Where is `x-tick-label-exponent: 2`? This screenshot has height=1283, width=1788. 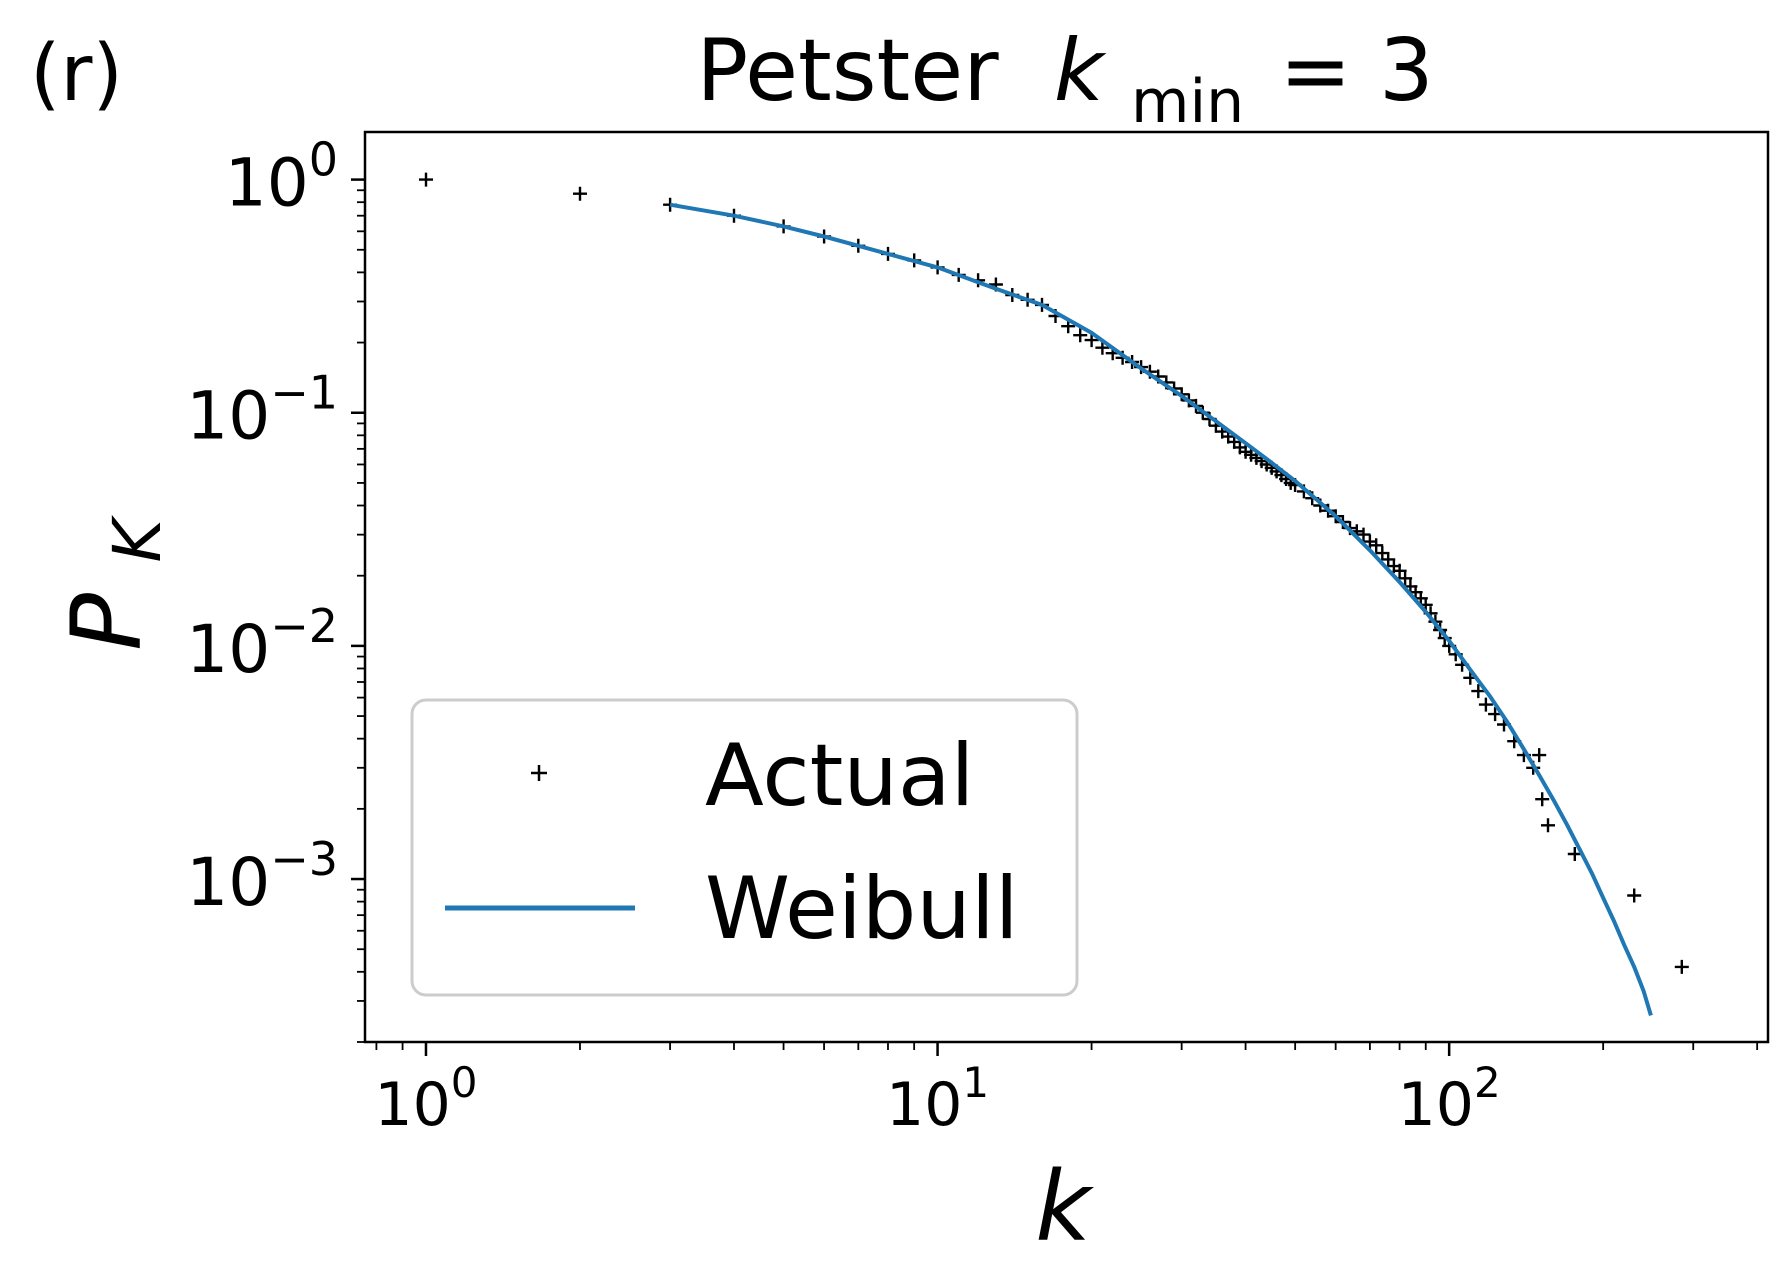
x-tick-label-exponent: 2 is located at coordinates (1487, 1082).